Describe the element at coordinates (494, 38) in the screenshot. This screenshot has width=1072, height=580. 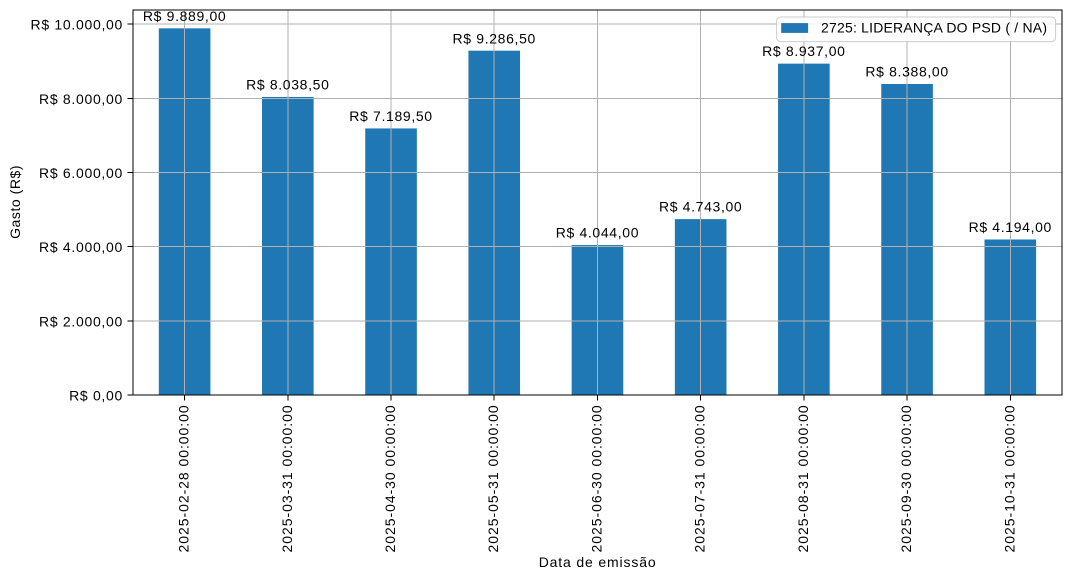
I see `svg-text: R$ 9.286,50` at that location.